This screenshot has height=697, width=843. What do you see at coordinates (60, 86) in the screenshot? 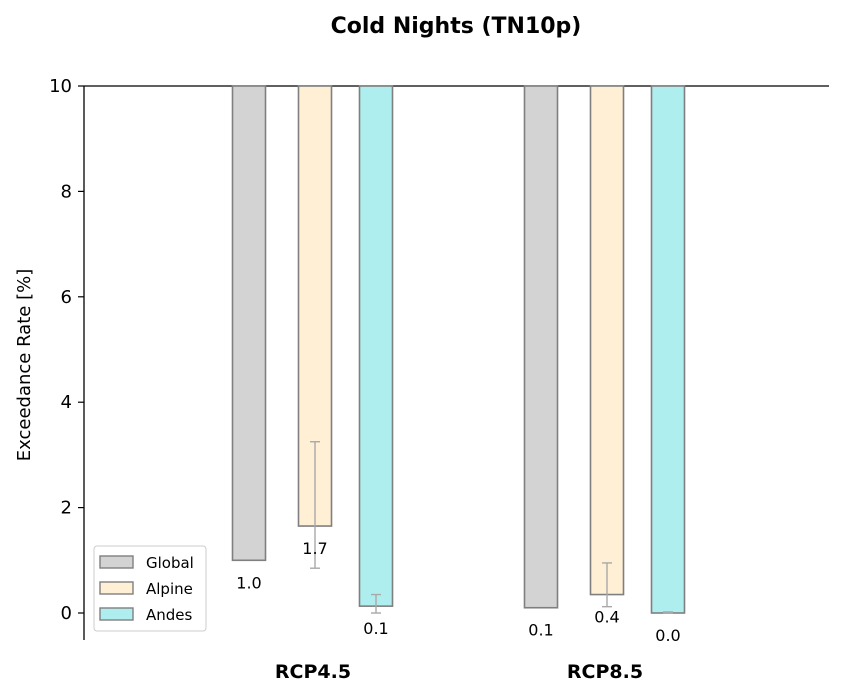
I see `y-tick-label: 10` at bounding box center [60, 86].